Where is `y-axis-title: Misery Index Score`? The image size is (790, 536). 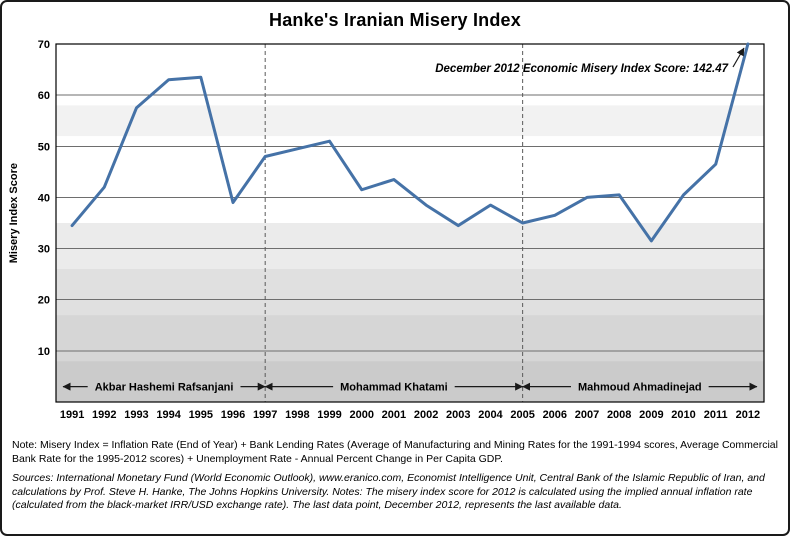
y-axis-title: Misery Index Score is located at coordinates (14, 213).